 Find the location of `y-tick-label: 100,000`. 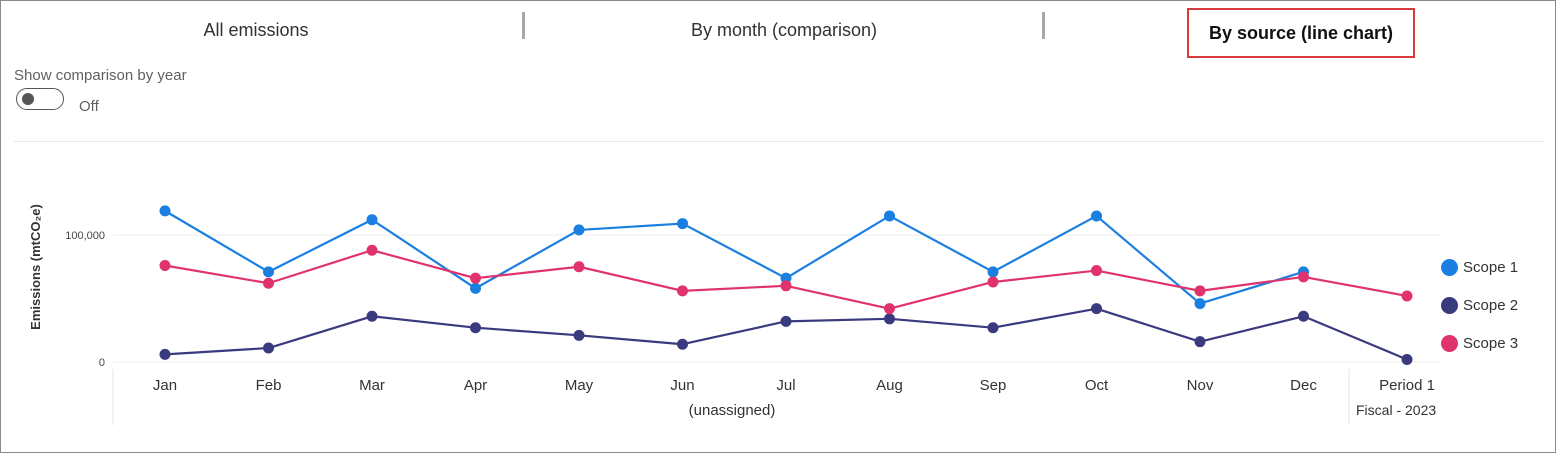

y-tick-label: 100,000 is located at coordinates (85, 236).